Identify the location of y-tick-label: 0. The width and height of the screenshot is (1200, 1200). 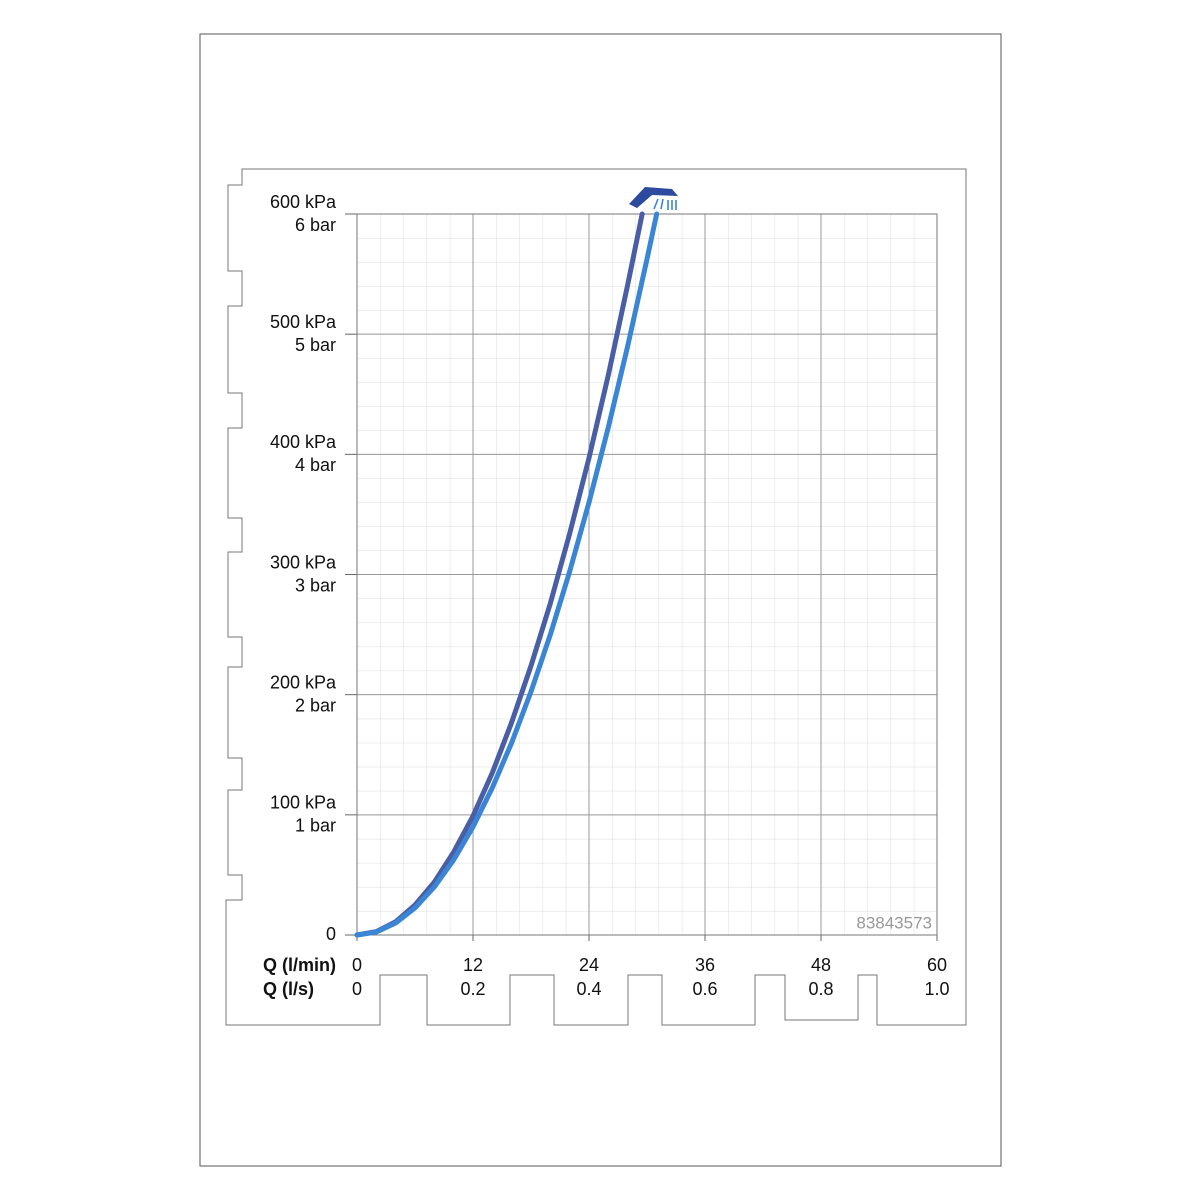
(331, 934).